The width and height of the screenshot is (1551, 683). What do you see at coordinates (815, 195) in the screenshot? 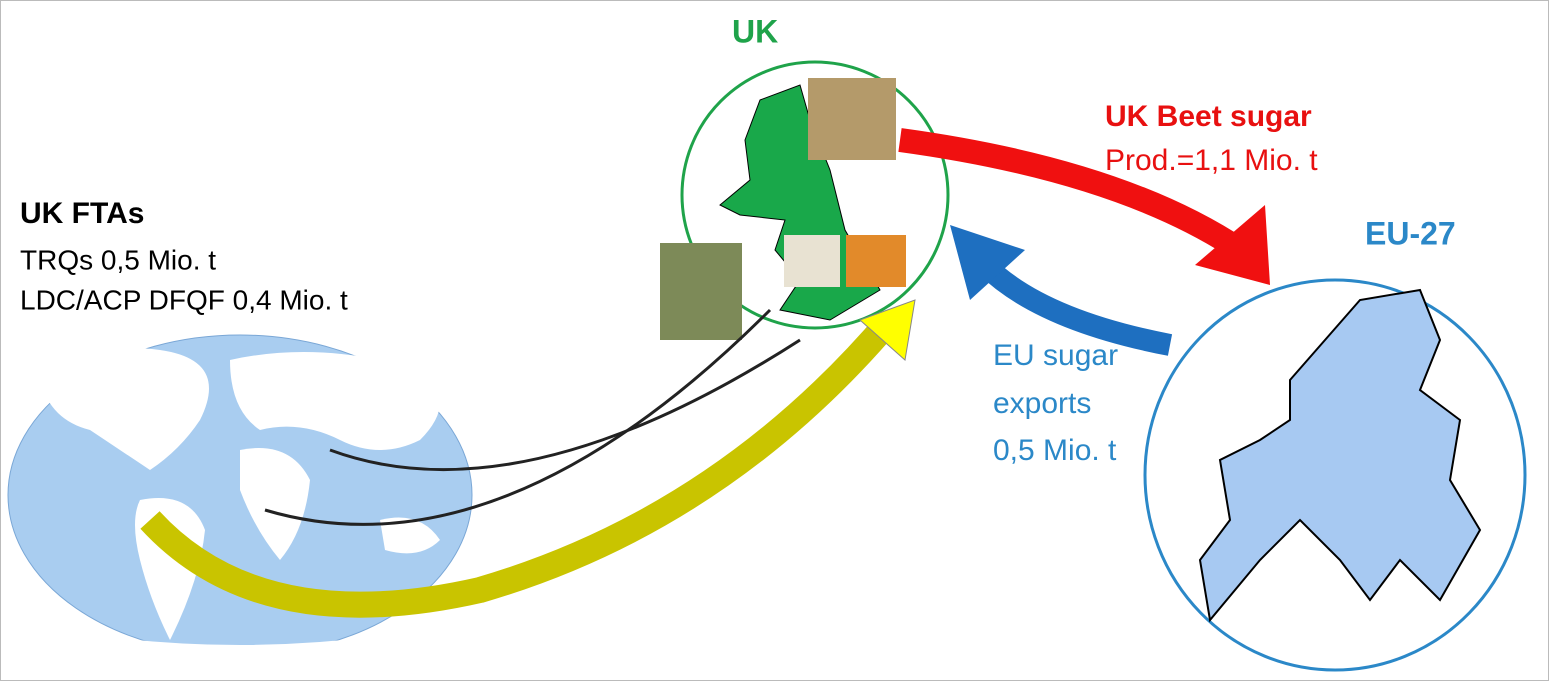
I see `uk-circle` at bounding box center [815, 195].